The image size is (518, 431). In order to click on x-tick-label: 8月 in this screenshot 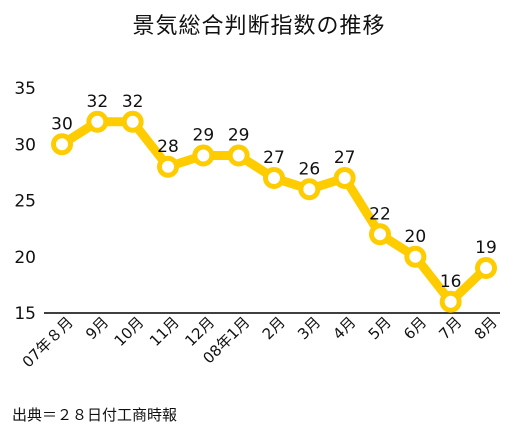, I will do `click(486, 328)`.